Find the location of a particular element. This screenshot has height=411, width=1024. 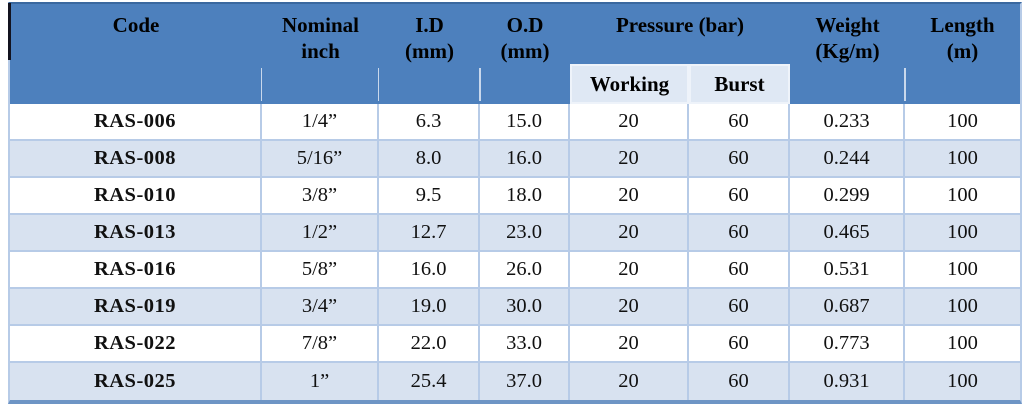

cell-id-mm: 12.7 is located at coordinates (429, 233).